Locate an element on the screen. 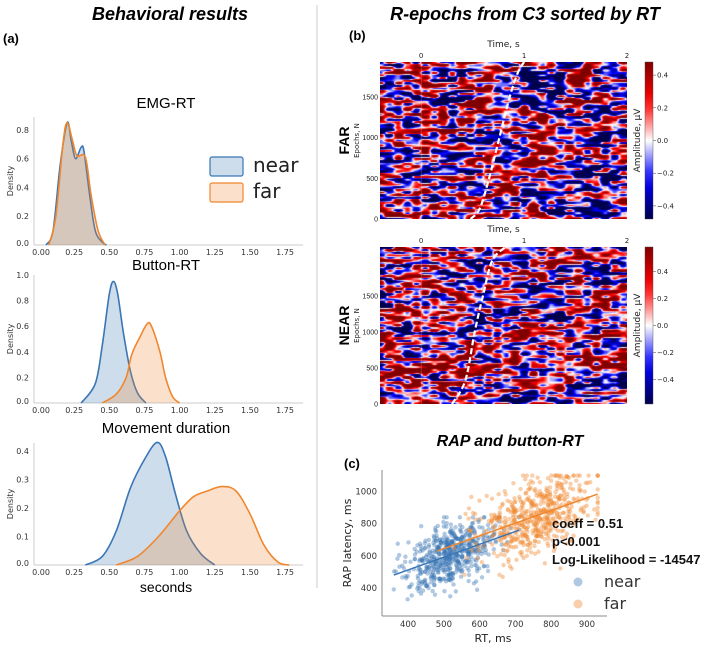  colorbar-tick-label: −0.4 is located at coordinates (666, 206).